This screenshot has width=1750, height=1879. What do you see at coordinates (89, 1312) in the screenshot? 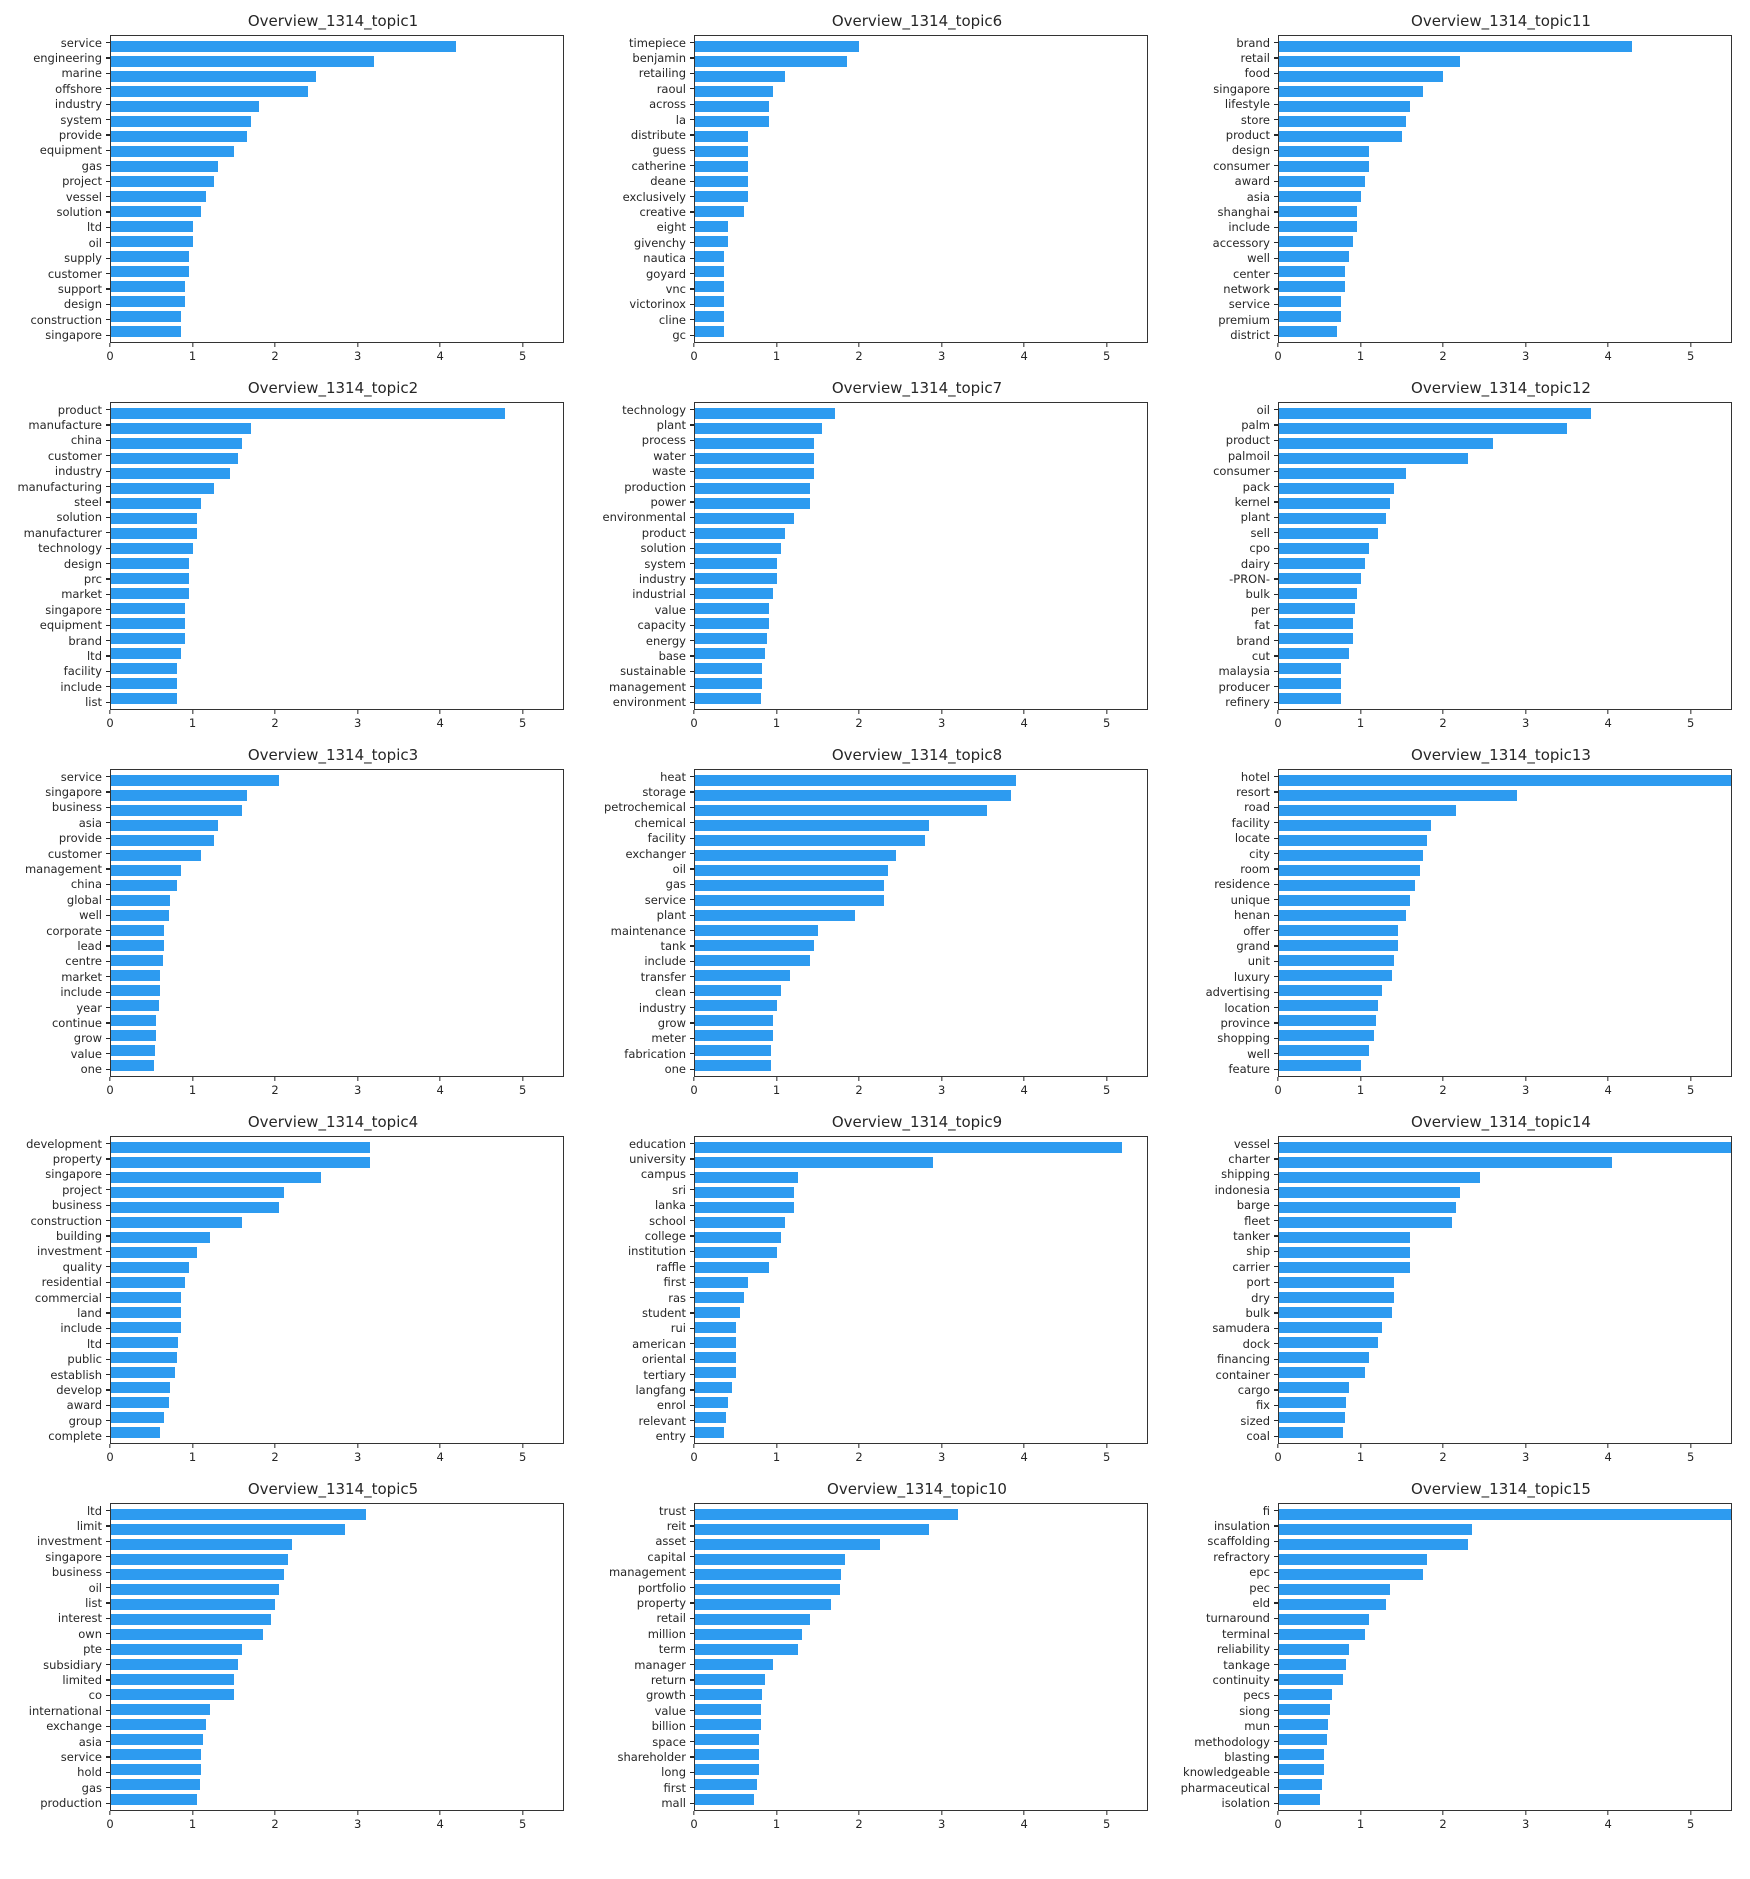
I see `y-tick-label-text: land` at bounding box center [89, 1312].